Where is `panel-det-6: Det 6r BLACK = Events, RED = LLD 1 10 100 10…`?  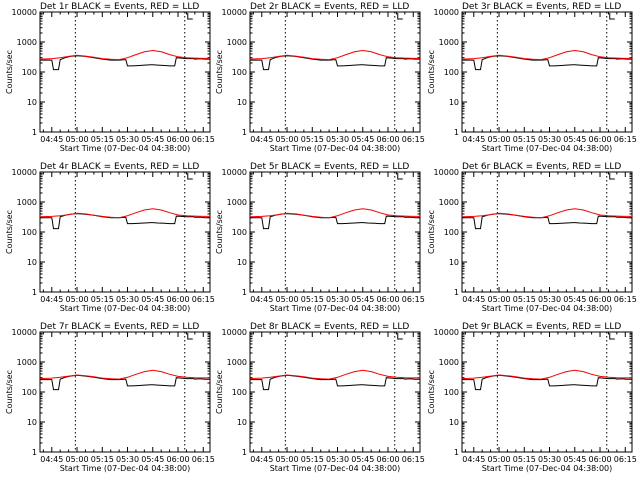
panel-det-6: Det 6r BLACK = Events, RED = LLD 1 10 100 10… is located at coordinates (532, 237).